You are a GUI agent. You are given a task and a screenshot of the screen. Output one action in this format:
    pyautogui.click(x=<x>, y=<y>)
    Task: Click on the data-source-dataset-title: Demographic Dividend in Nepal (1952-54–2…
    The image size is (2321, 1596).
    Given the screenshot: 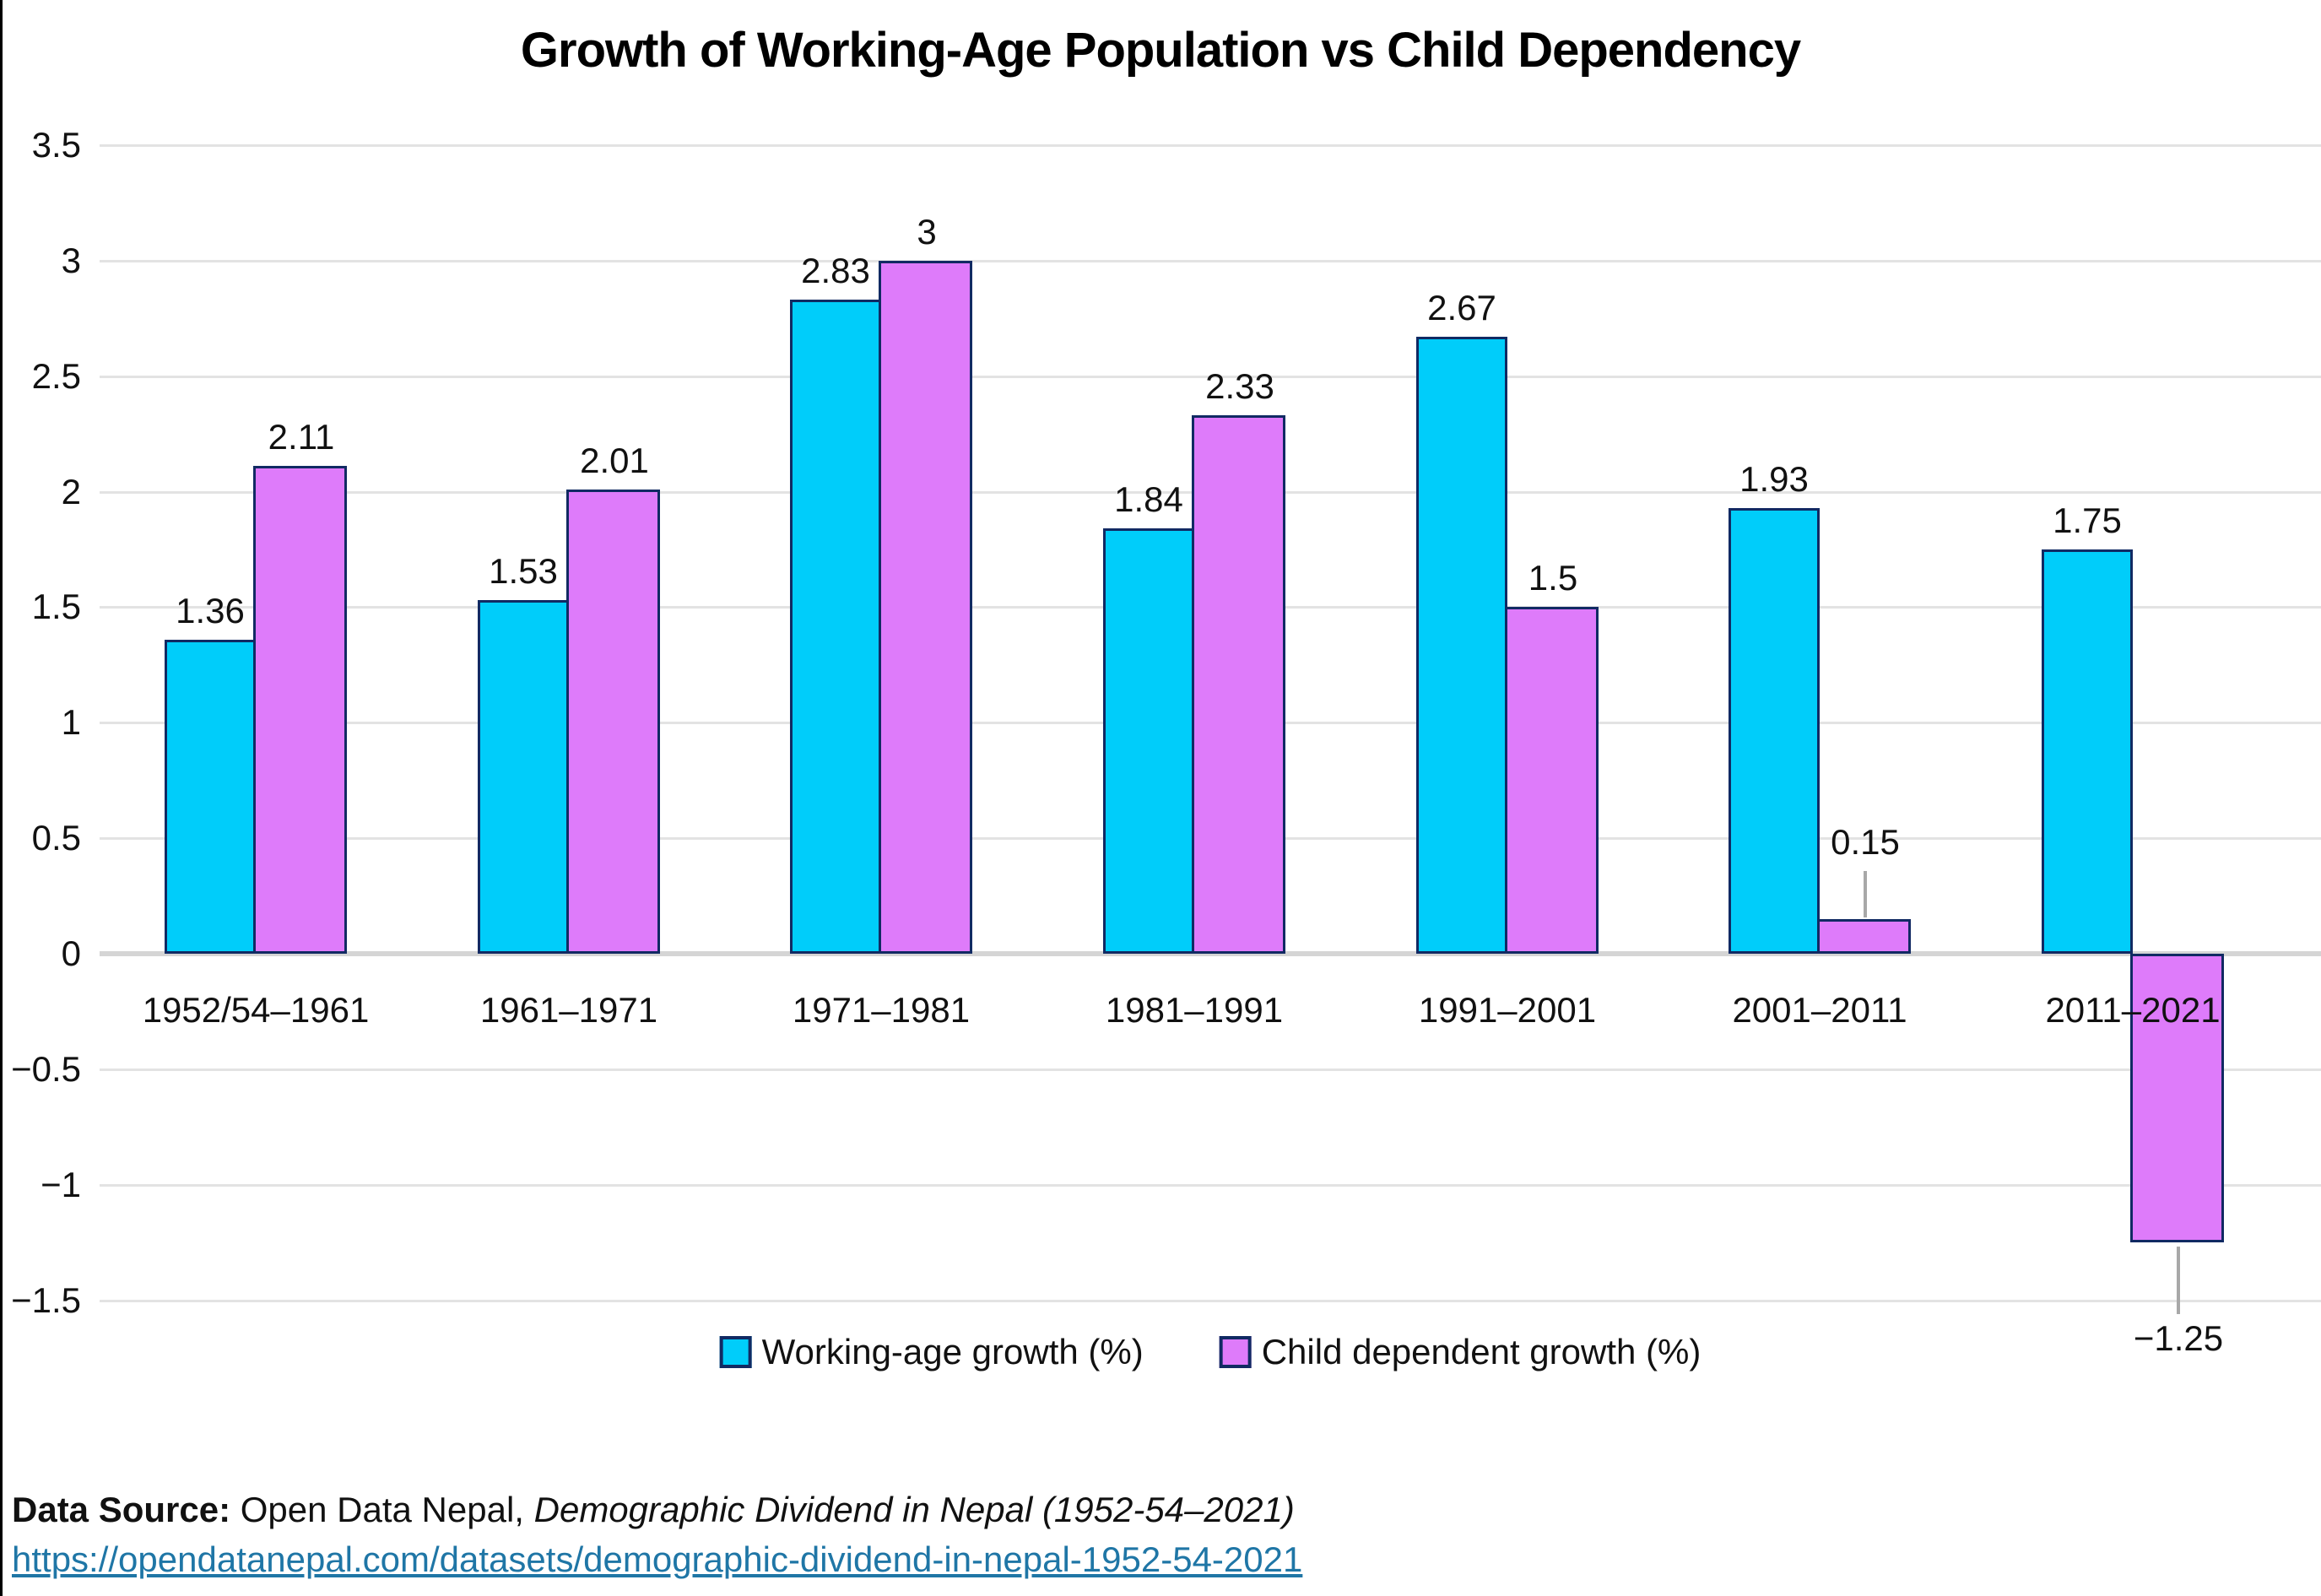 What is the action you would take?
    pyautogui.click(x=914, y=1509)
    